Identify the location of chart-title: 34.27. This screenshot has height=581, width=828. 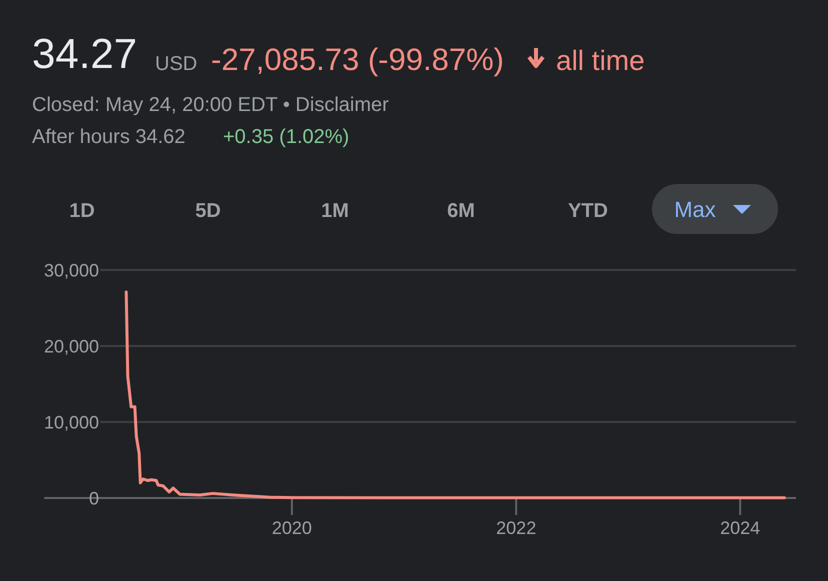
(85, 53).